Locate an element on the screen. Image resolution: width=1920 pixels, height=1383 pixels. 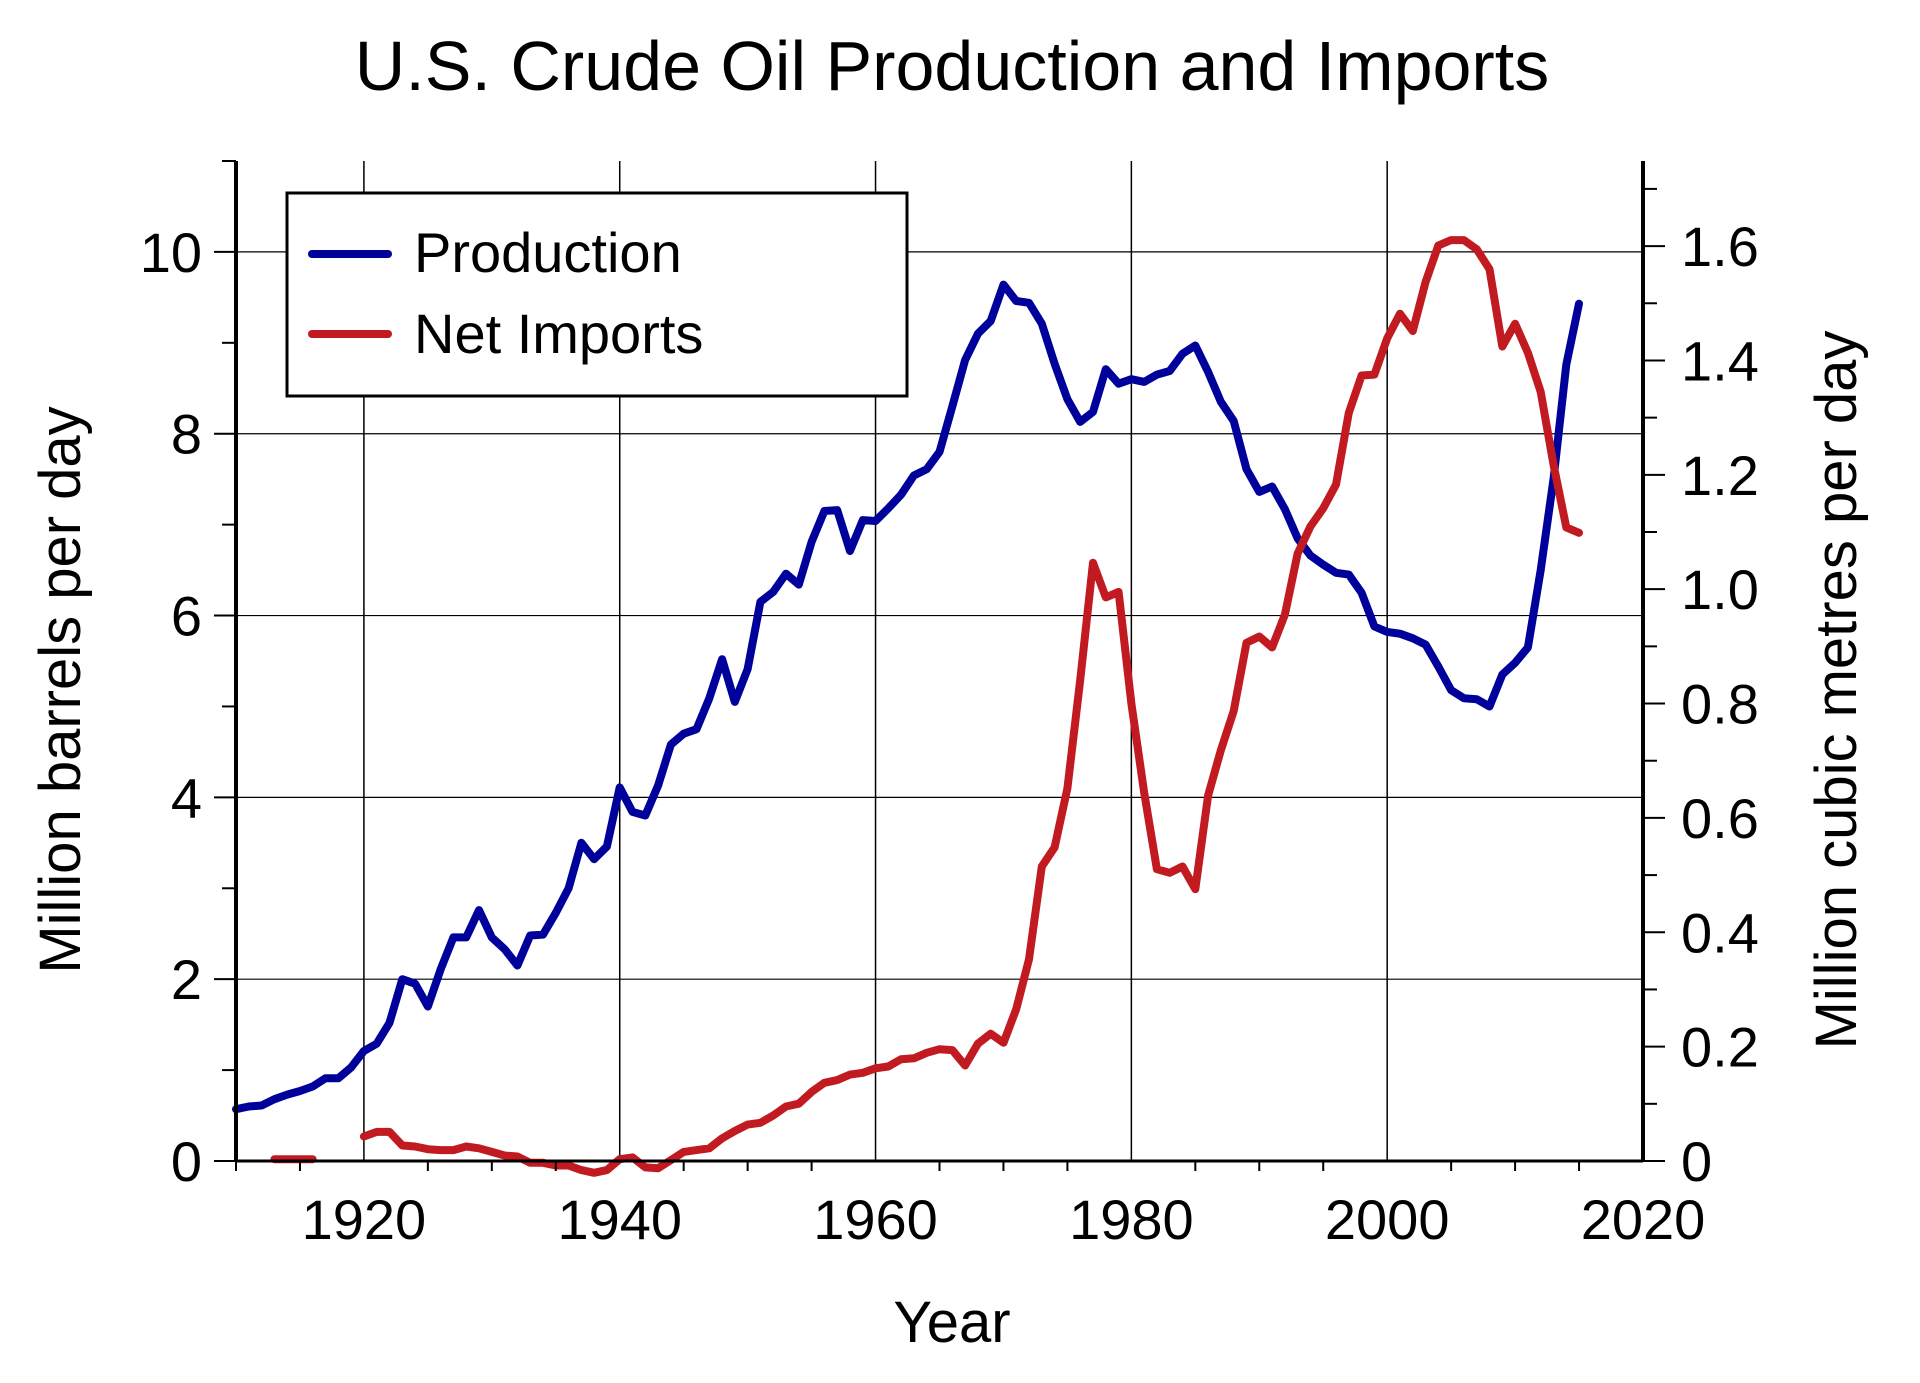
x-tick-label: 1940 is located at coordinates (619, 1219).